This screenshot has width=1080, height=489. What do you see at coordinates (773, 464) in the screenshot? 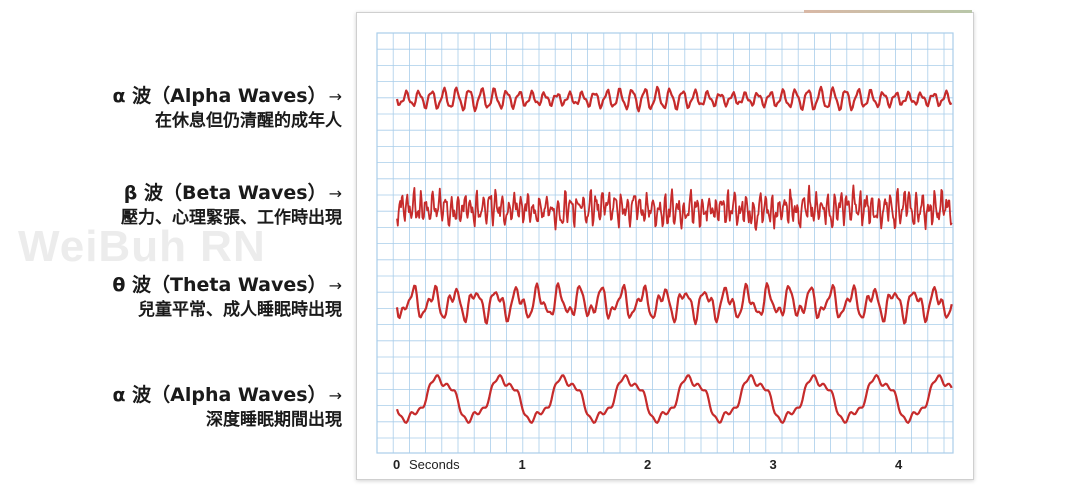
I see `x-tick-label: 3` at bounding box center [773, 464].